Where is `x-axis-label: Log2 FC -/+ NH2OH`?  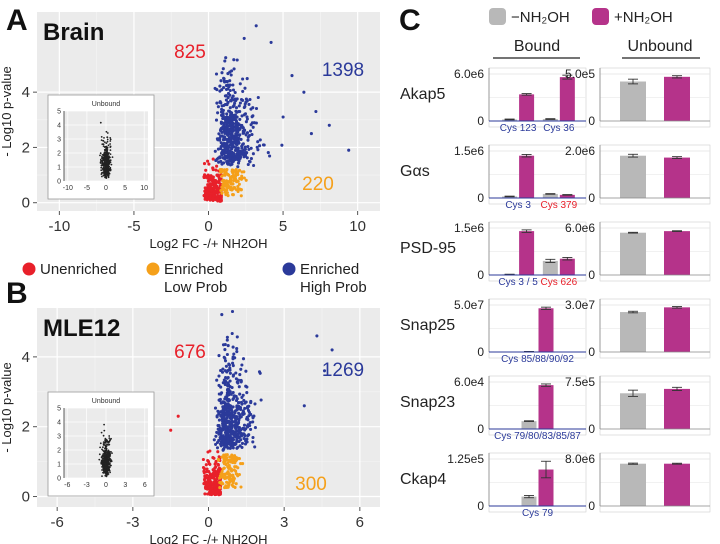 x-axis-label: Log2 FC -/+ NH2OH is located at coordinates (208, 243).